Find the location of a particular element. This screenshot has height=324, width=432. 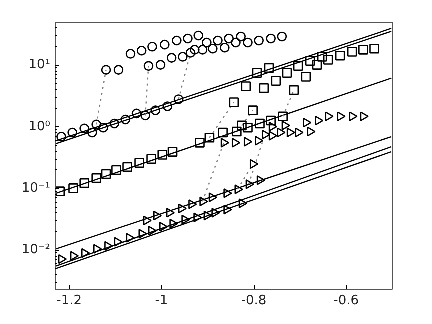

y-tick-label: 10⁰ is located at coordinates (39, 126).